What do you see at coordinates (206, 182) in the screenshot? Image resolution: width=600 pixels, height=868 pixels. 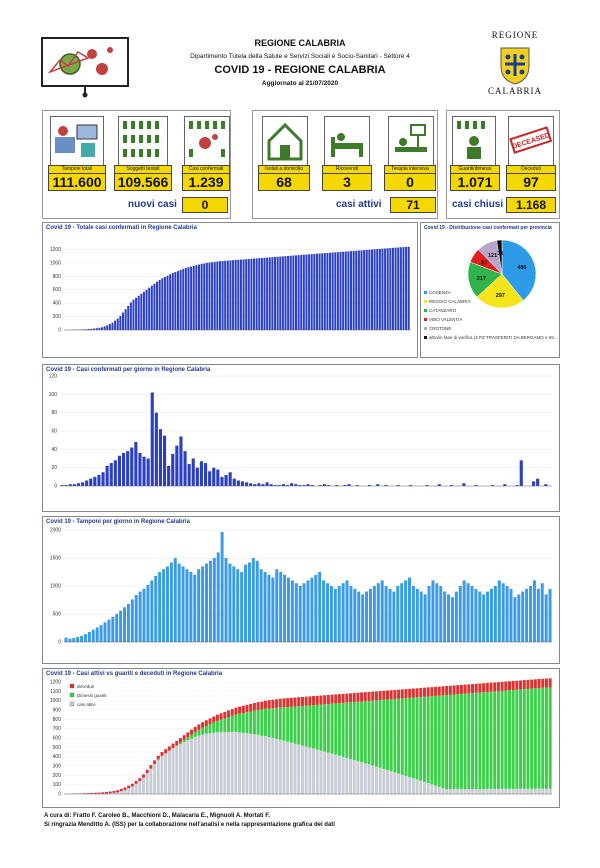 I see `stat-value-confirmed: 1.239` at bounding box center [206, 182].